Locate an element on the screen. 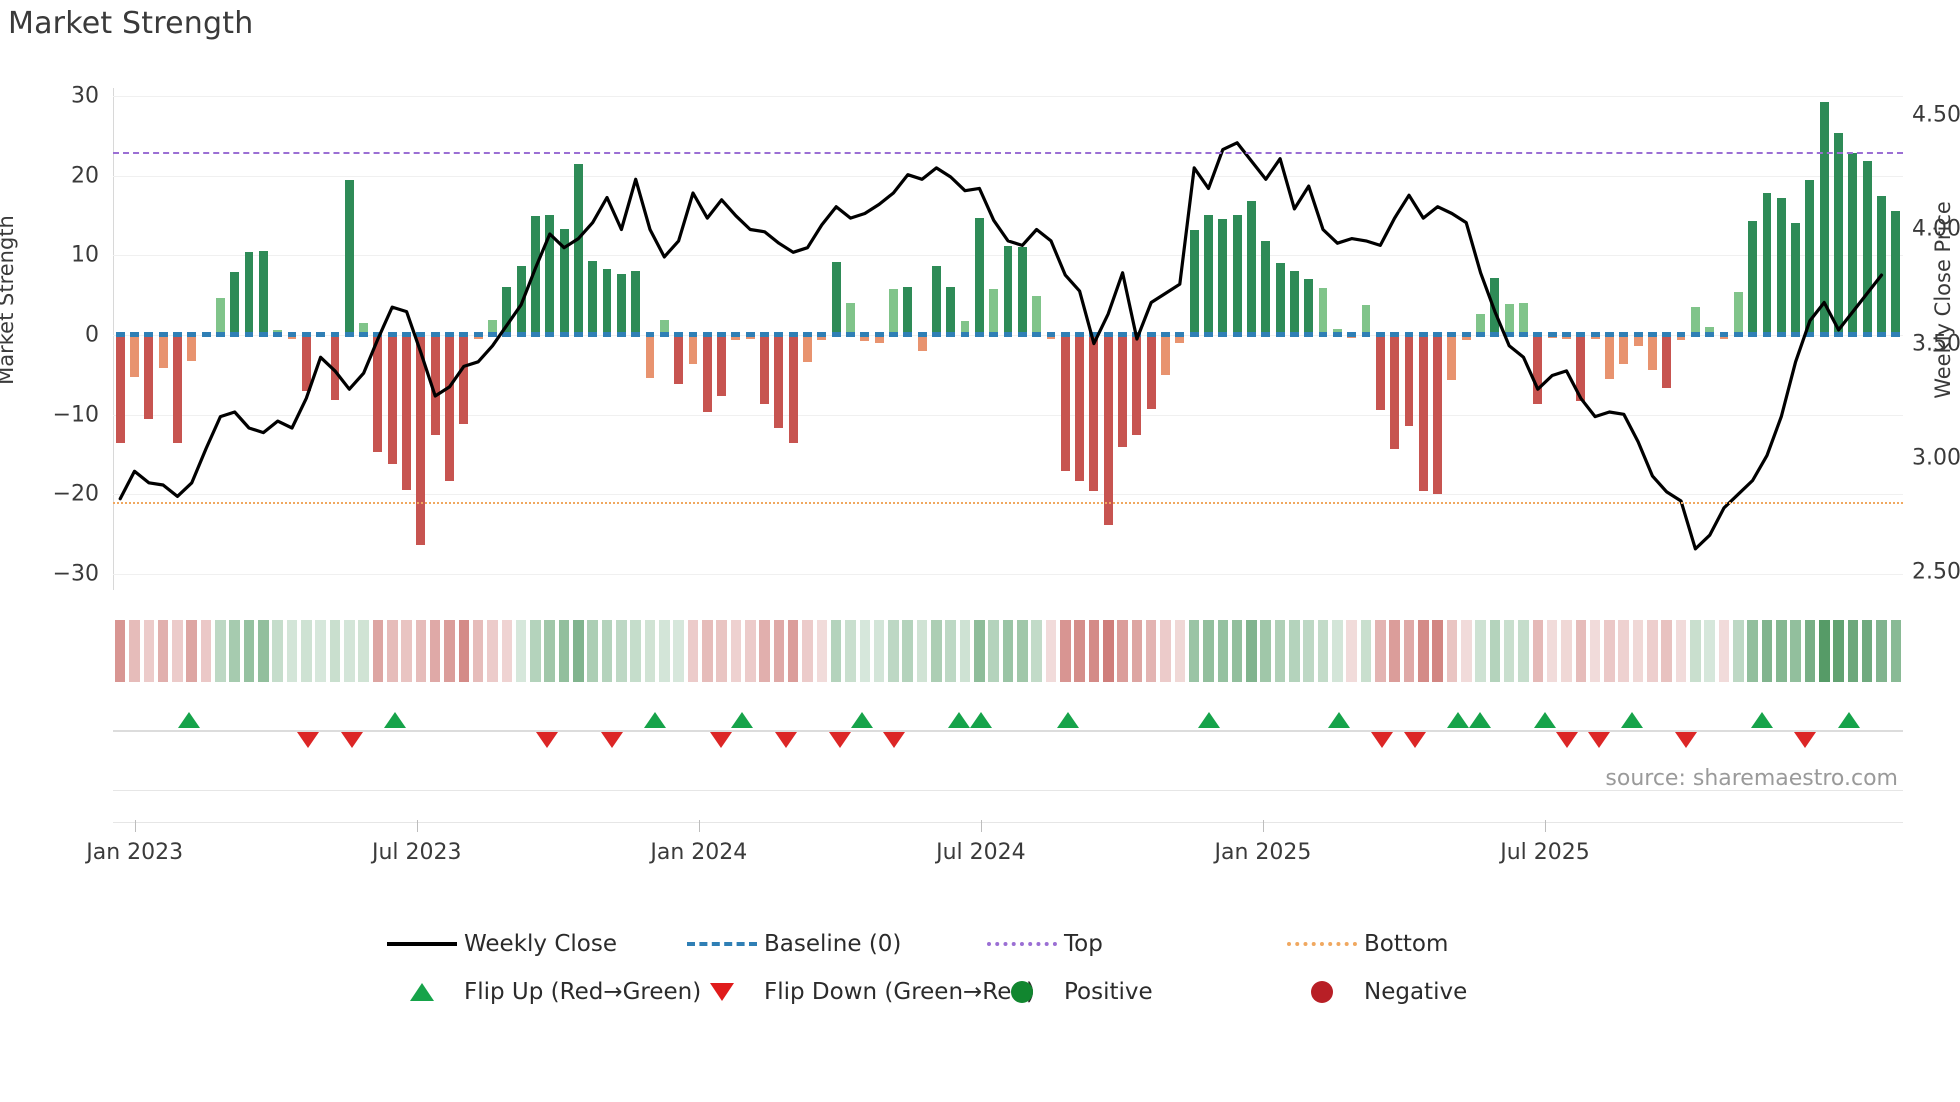 Image resolution: width=1960 pixels, height=1102 pixels. legend-item: Negative is located at coordinates (1430, 992).